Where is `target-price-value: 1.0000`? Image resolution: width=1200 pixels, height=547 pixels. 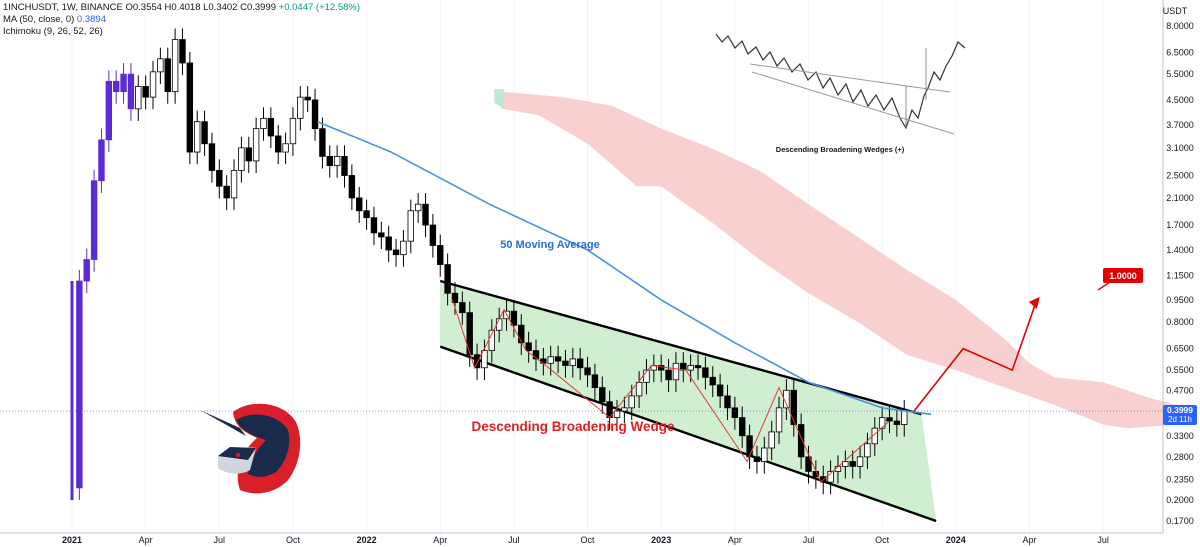
target-price-value: 1.0000 is located at coordinates (1123, 276).